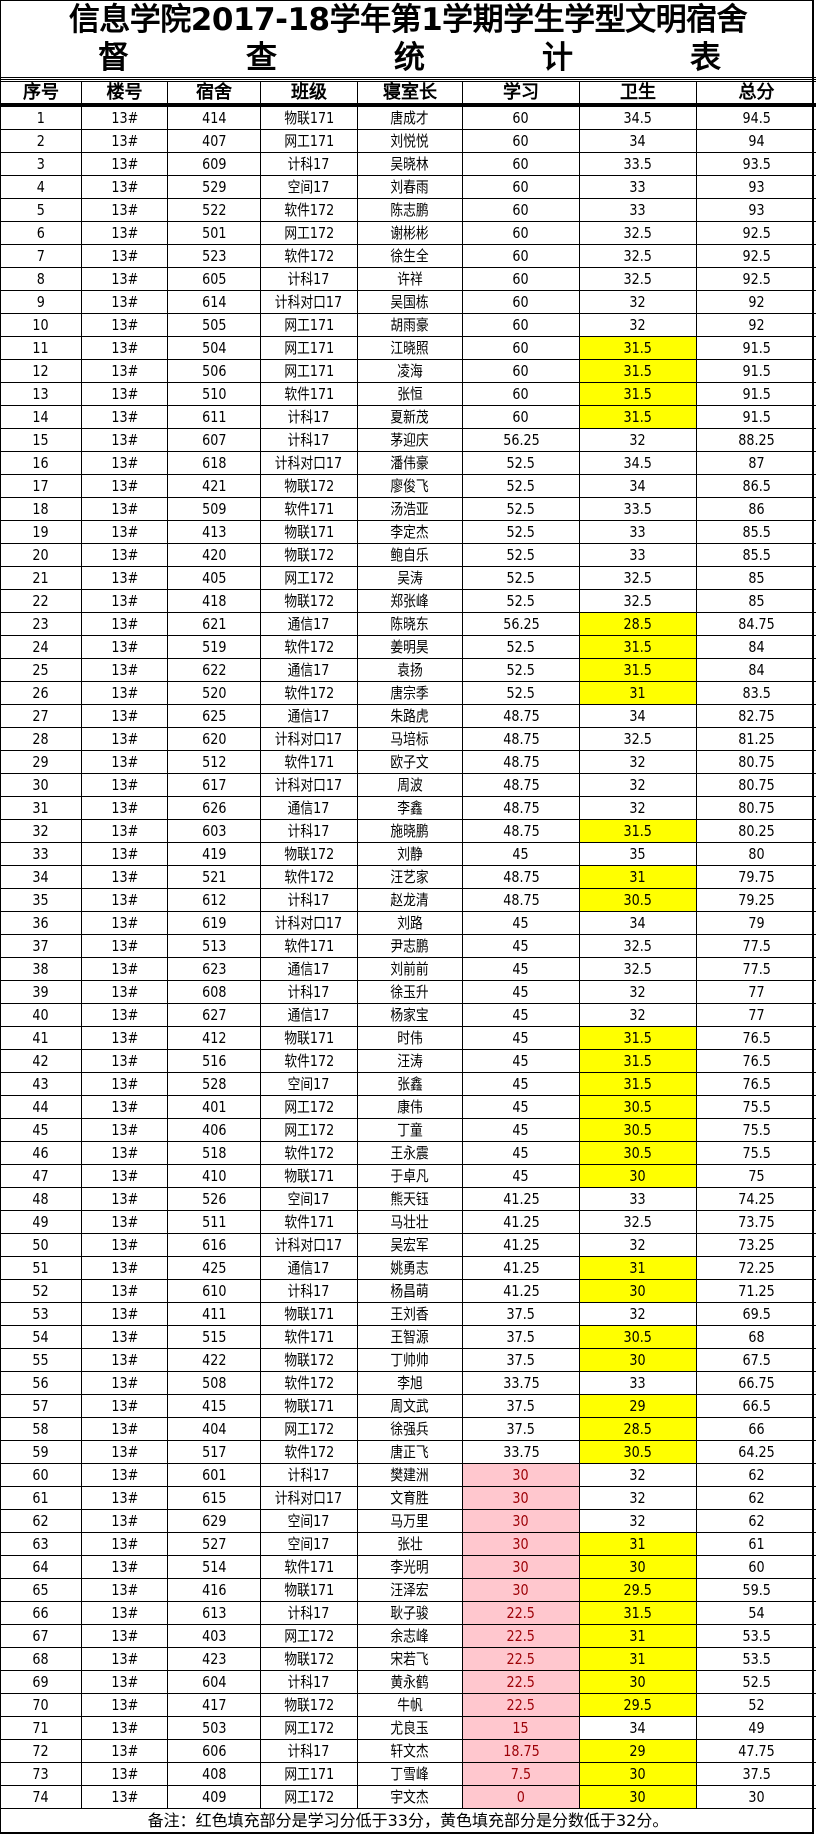 This screenshot has height=1836, width=816. I want to click on cell-index: 43, so click(41, 1084).